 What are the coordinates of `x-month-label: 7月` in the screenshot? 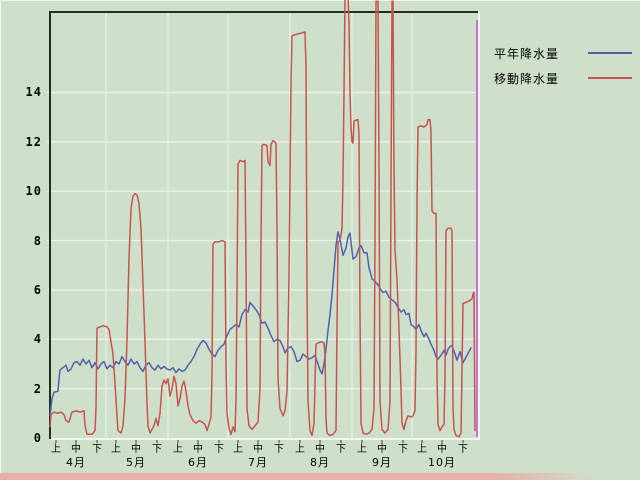 It's located at (258, 462).